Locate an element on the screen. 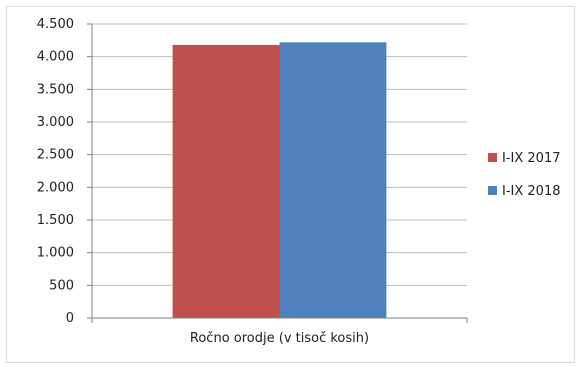 Image resolution: width=581 pixels, height=367 pixels. y-tick-label: 1.500 is located at coordinates (55, 220).